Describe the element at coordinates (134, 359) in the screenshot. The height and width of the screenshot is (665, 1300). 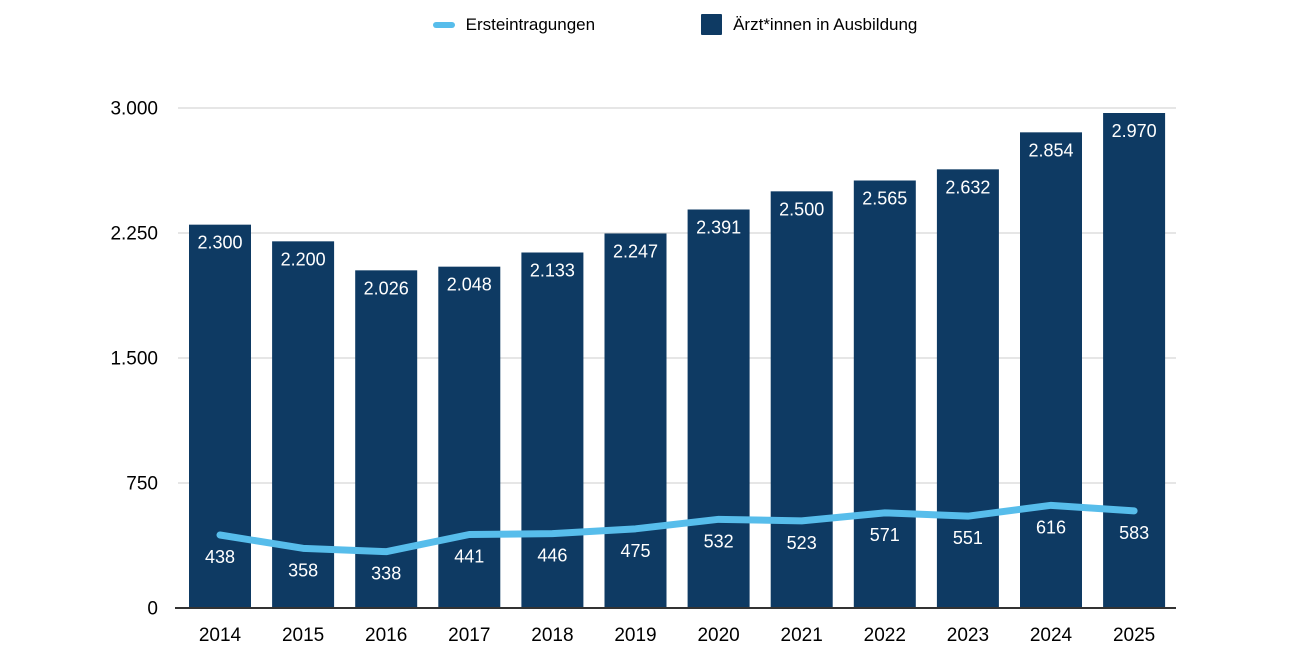
I see `y-axis-tick-label: 1.500` at that location.